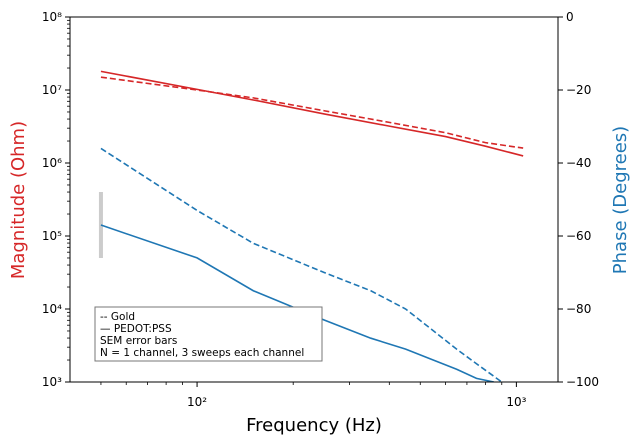 The image size is (640, 445). Describe the element at coordinates (52, 309) in the screenshot. I see `y-left-tick-label-1: 10⁴` at that location.